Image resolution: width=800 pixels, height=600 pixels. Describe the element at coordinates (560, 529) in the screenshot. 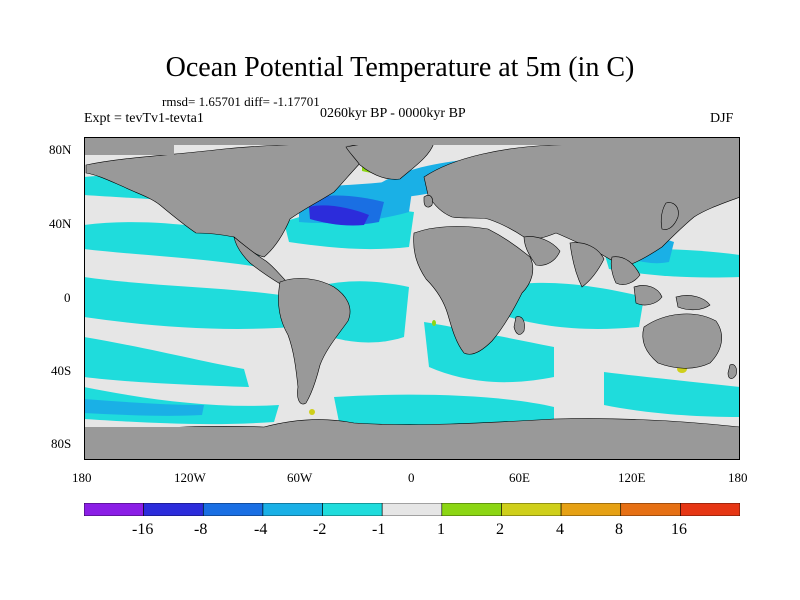

I see `colorbar-label: 4` at that location.